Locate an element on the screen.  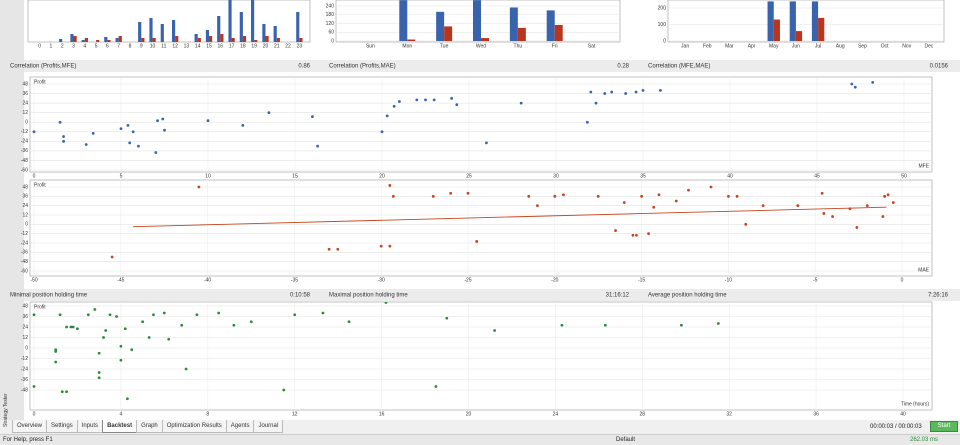
x-tick-label: -50 is located at coordinates (33, 280).